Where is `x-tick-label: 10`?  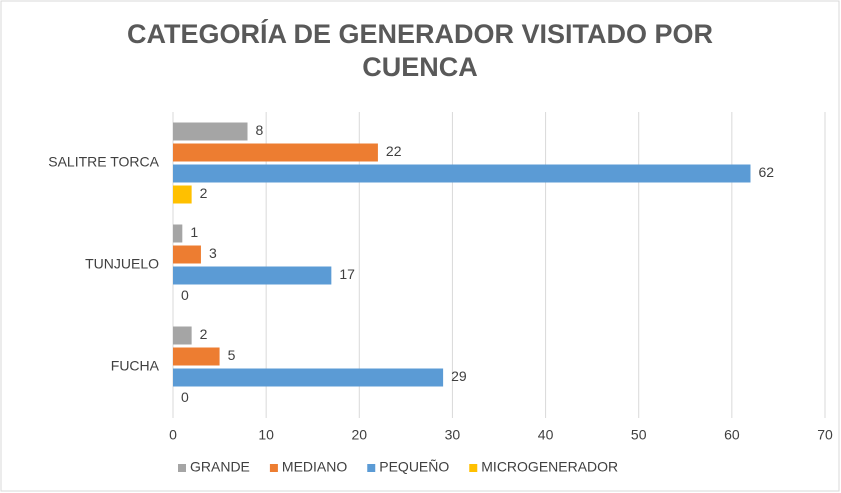
x-tick-label: 10 is located at coordinates (266, 435).